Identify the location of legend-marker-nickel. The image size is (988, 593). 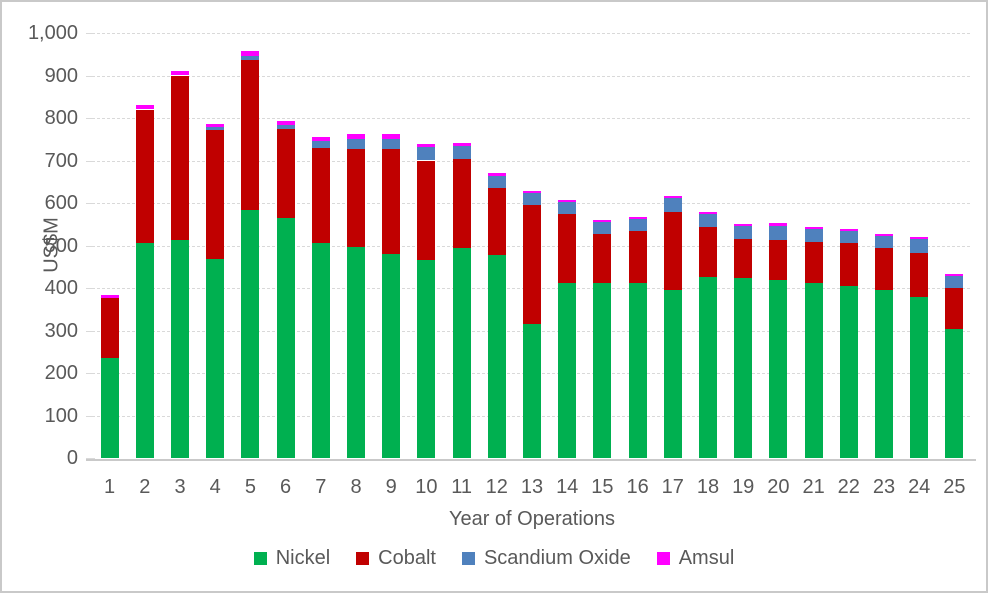
(260, 558).